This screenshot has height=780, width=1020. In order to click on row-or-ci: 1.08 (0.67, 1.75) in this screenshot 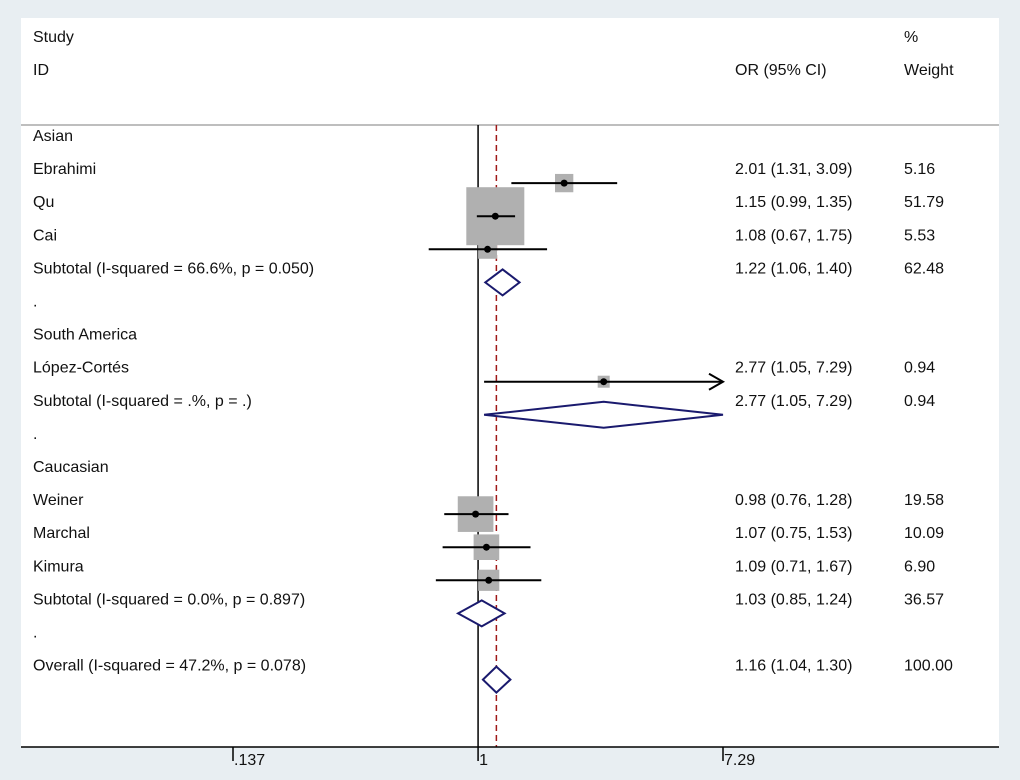, I will do `click(793, 235)`.